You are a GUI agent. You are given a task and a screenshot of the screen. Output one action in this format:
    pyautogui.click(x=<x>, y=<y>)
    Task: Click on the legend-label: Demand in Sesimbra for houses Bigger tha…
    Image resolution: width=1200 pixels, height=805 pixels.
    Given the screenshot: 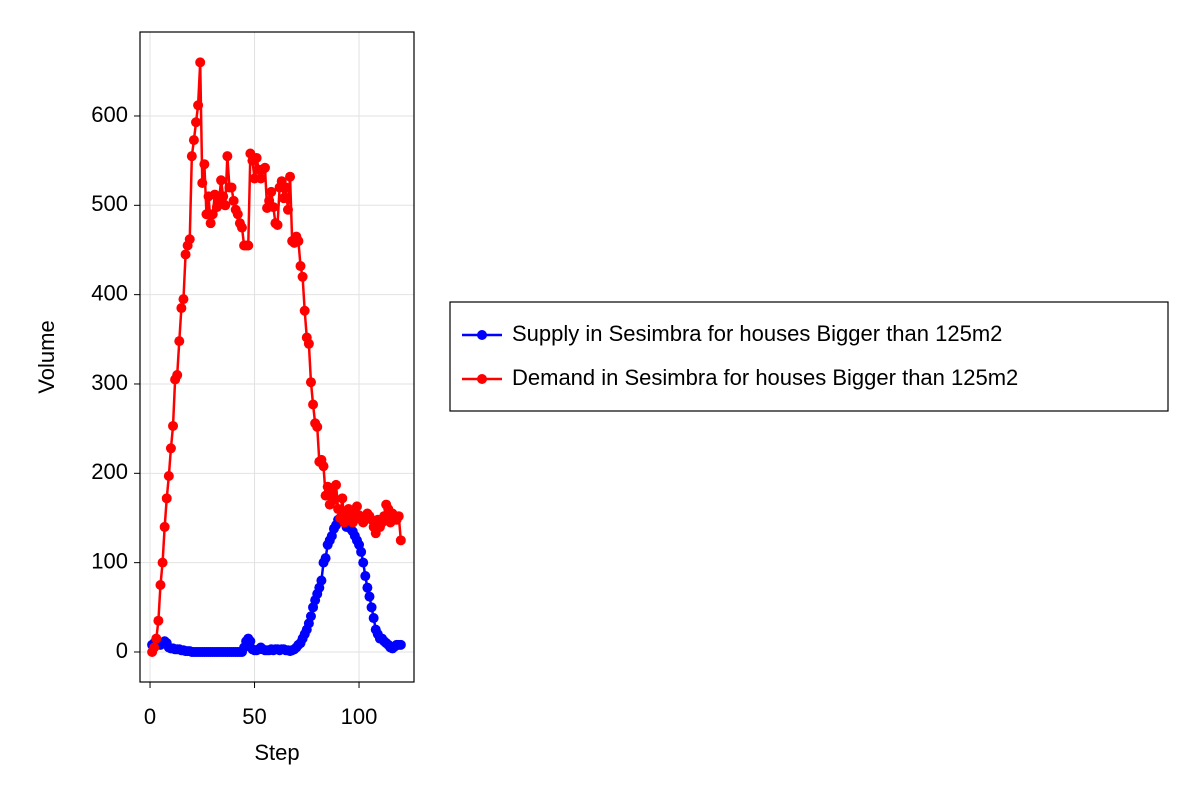 What is the action you would take?
    pyautogui.click(x=765, y=377)
    